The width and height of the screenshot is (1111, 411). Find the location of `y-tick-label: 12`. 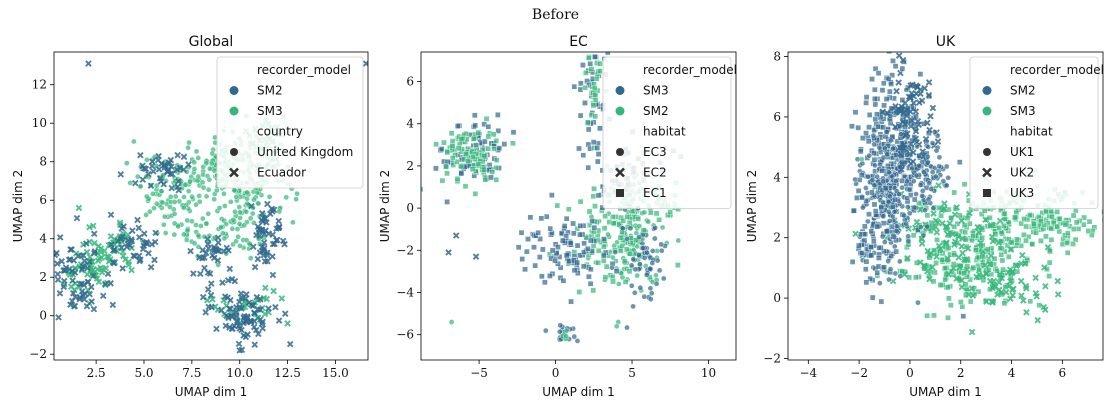

y-tick-label: 12 is located at coordinates (39, 85).